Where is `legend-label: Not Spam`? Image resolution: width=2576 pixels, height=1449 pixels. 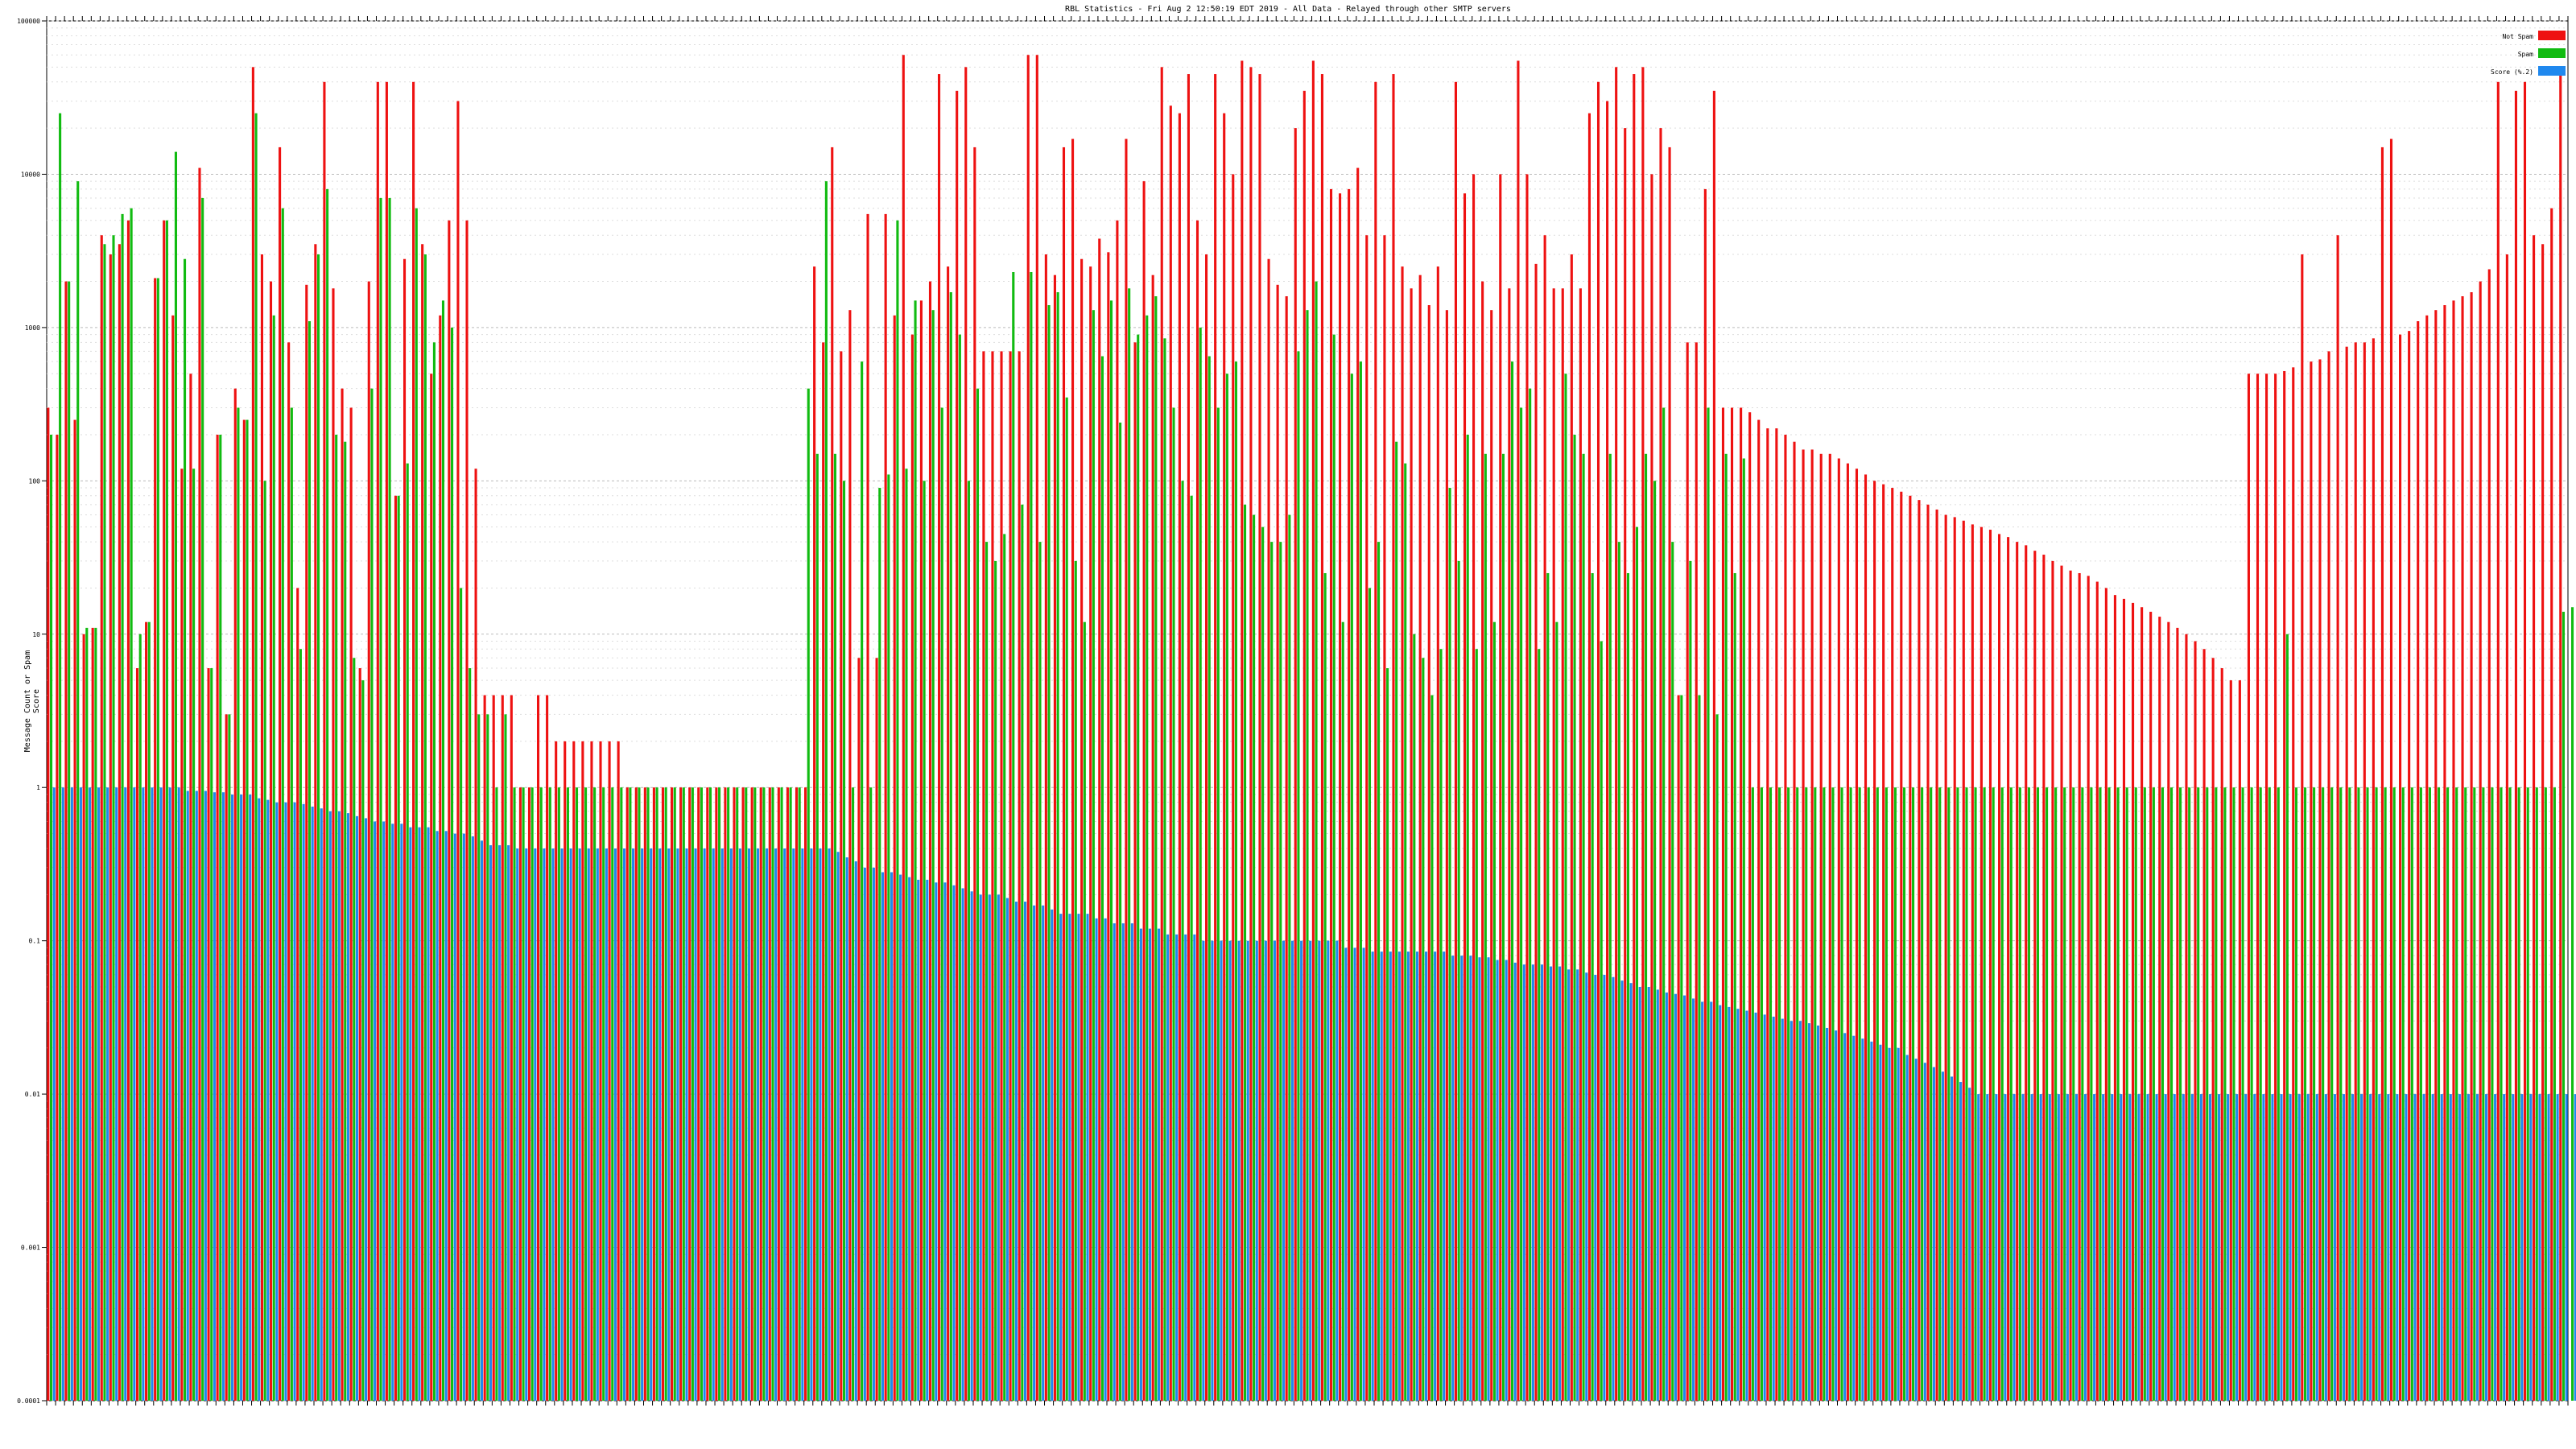
legend-label: Not Spam is located at coordinates (2517, 36).